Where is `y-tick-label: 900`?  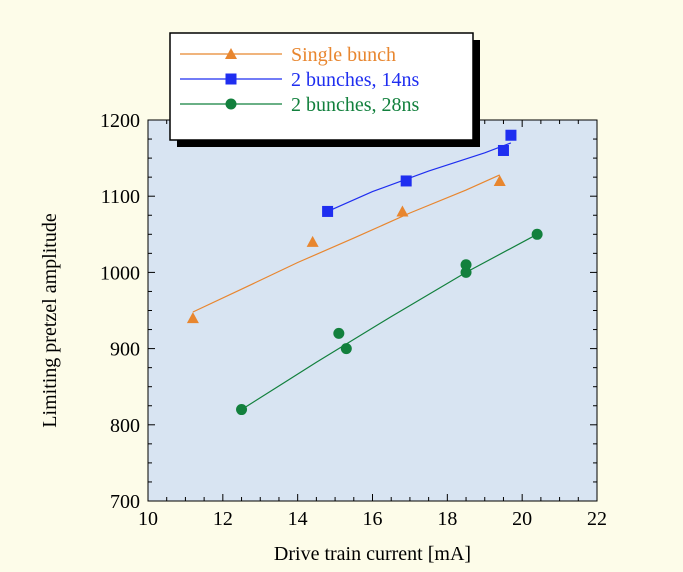 y-tick-label: 900 is located at coordinates (125, 350).